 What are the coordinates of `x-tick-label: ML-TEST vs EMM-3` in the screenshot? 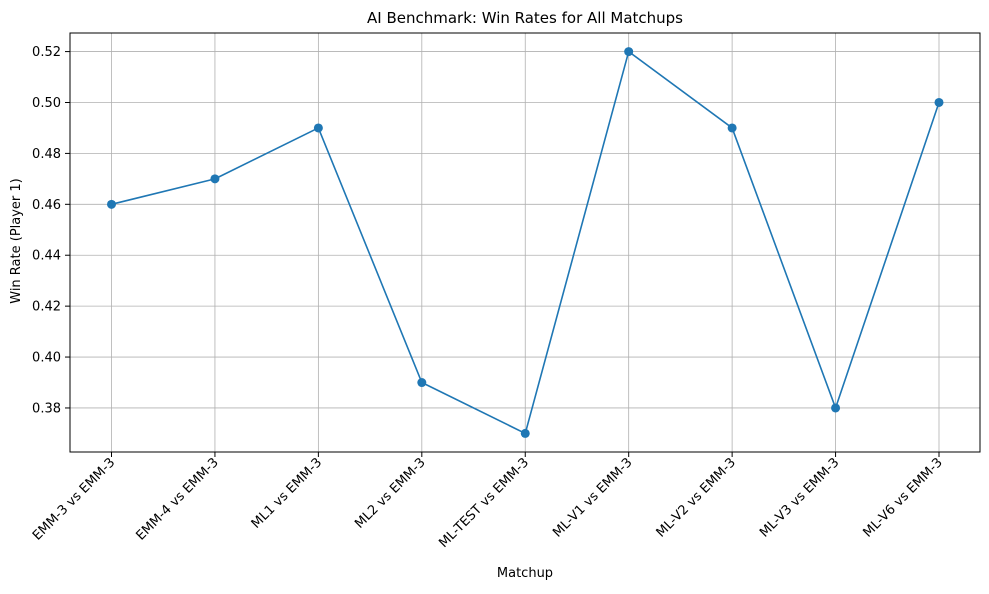 It's located at (484, 503).